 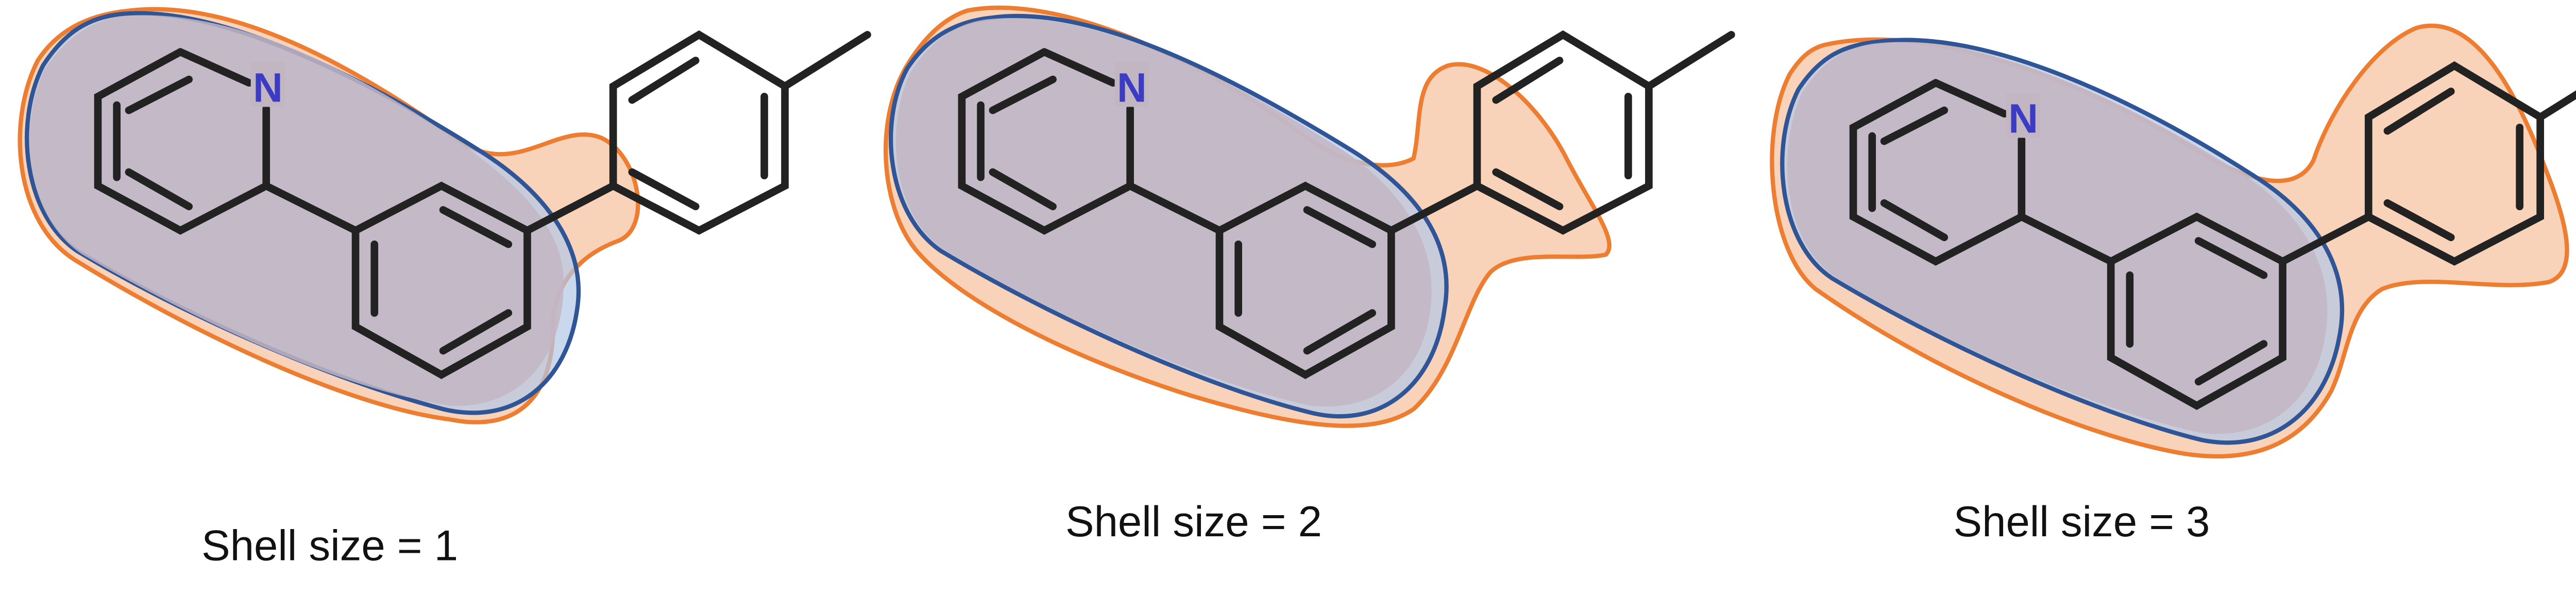 I want to click on panel-caption: Shell size = 1, so click(x=329, y=546).